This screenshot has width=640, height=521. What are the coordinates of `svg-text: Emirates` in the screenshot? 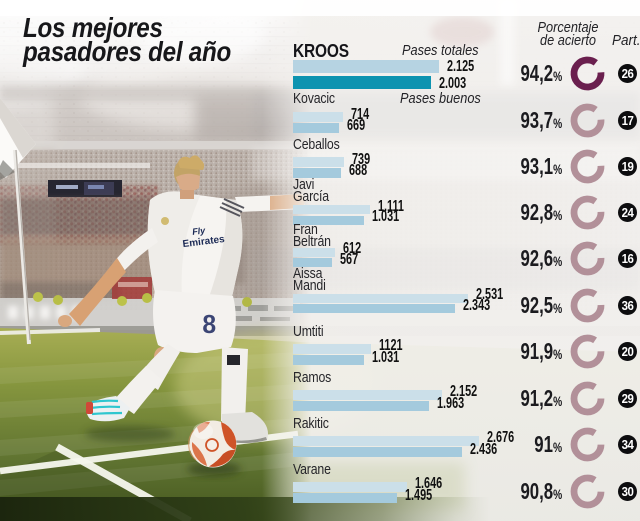 It's located at (204, 242).